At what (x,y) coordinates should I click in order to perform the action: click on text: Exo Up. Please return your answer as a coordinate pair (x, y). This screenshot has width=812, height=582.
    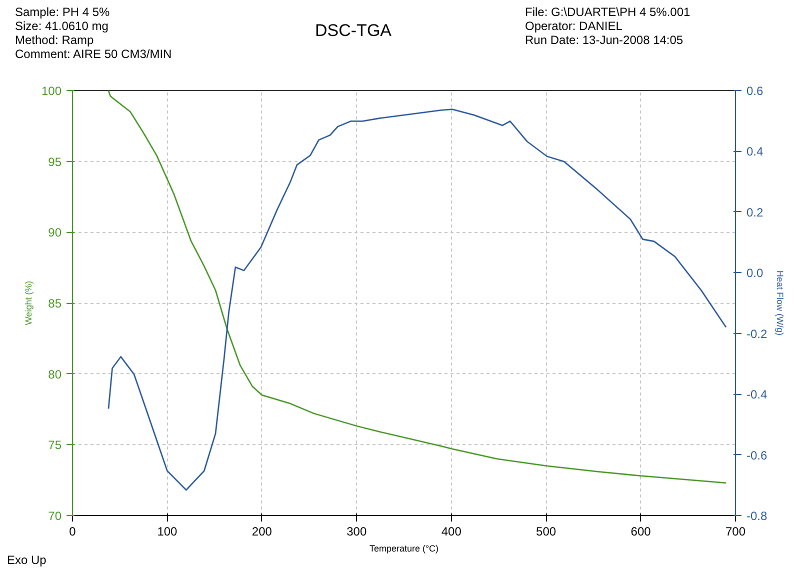
    Looking at the image, I should click on (26, 560).